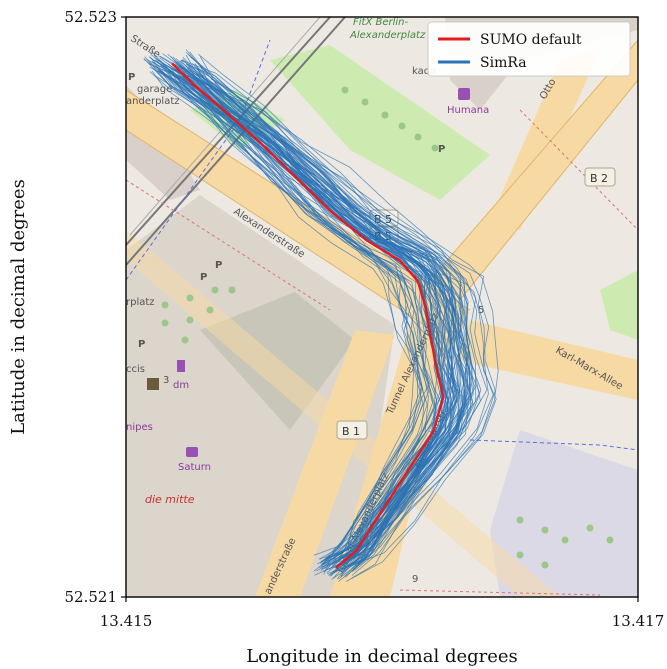 The height and width of the screenshot is (669, 667). Describe the element at coordinates (481, 310) in the screenshot. I see `map-label-b5c: 5` at that location.